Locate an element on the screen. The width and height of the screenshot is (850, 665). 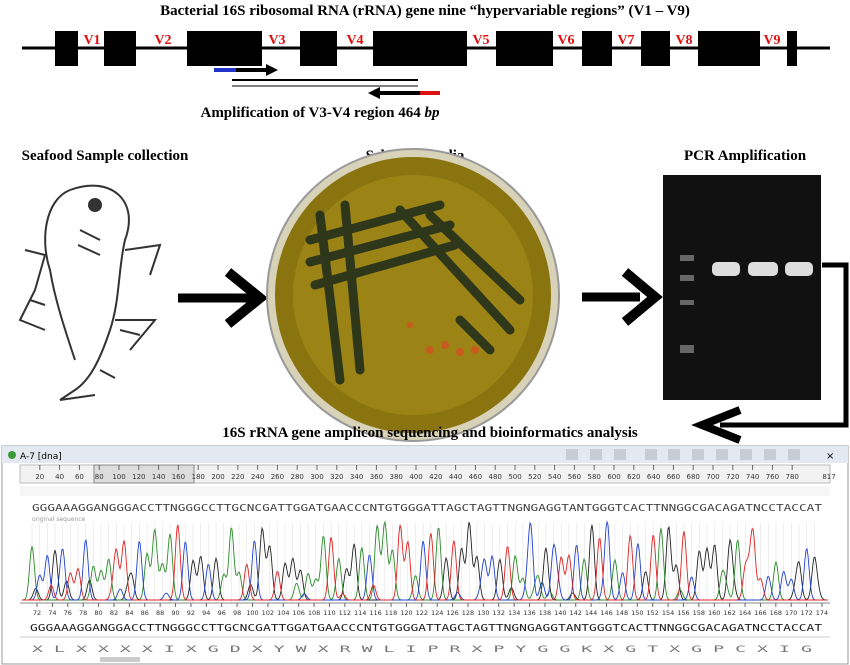
ruler-label: 440 is located at coordinates (455, 477).